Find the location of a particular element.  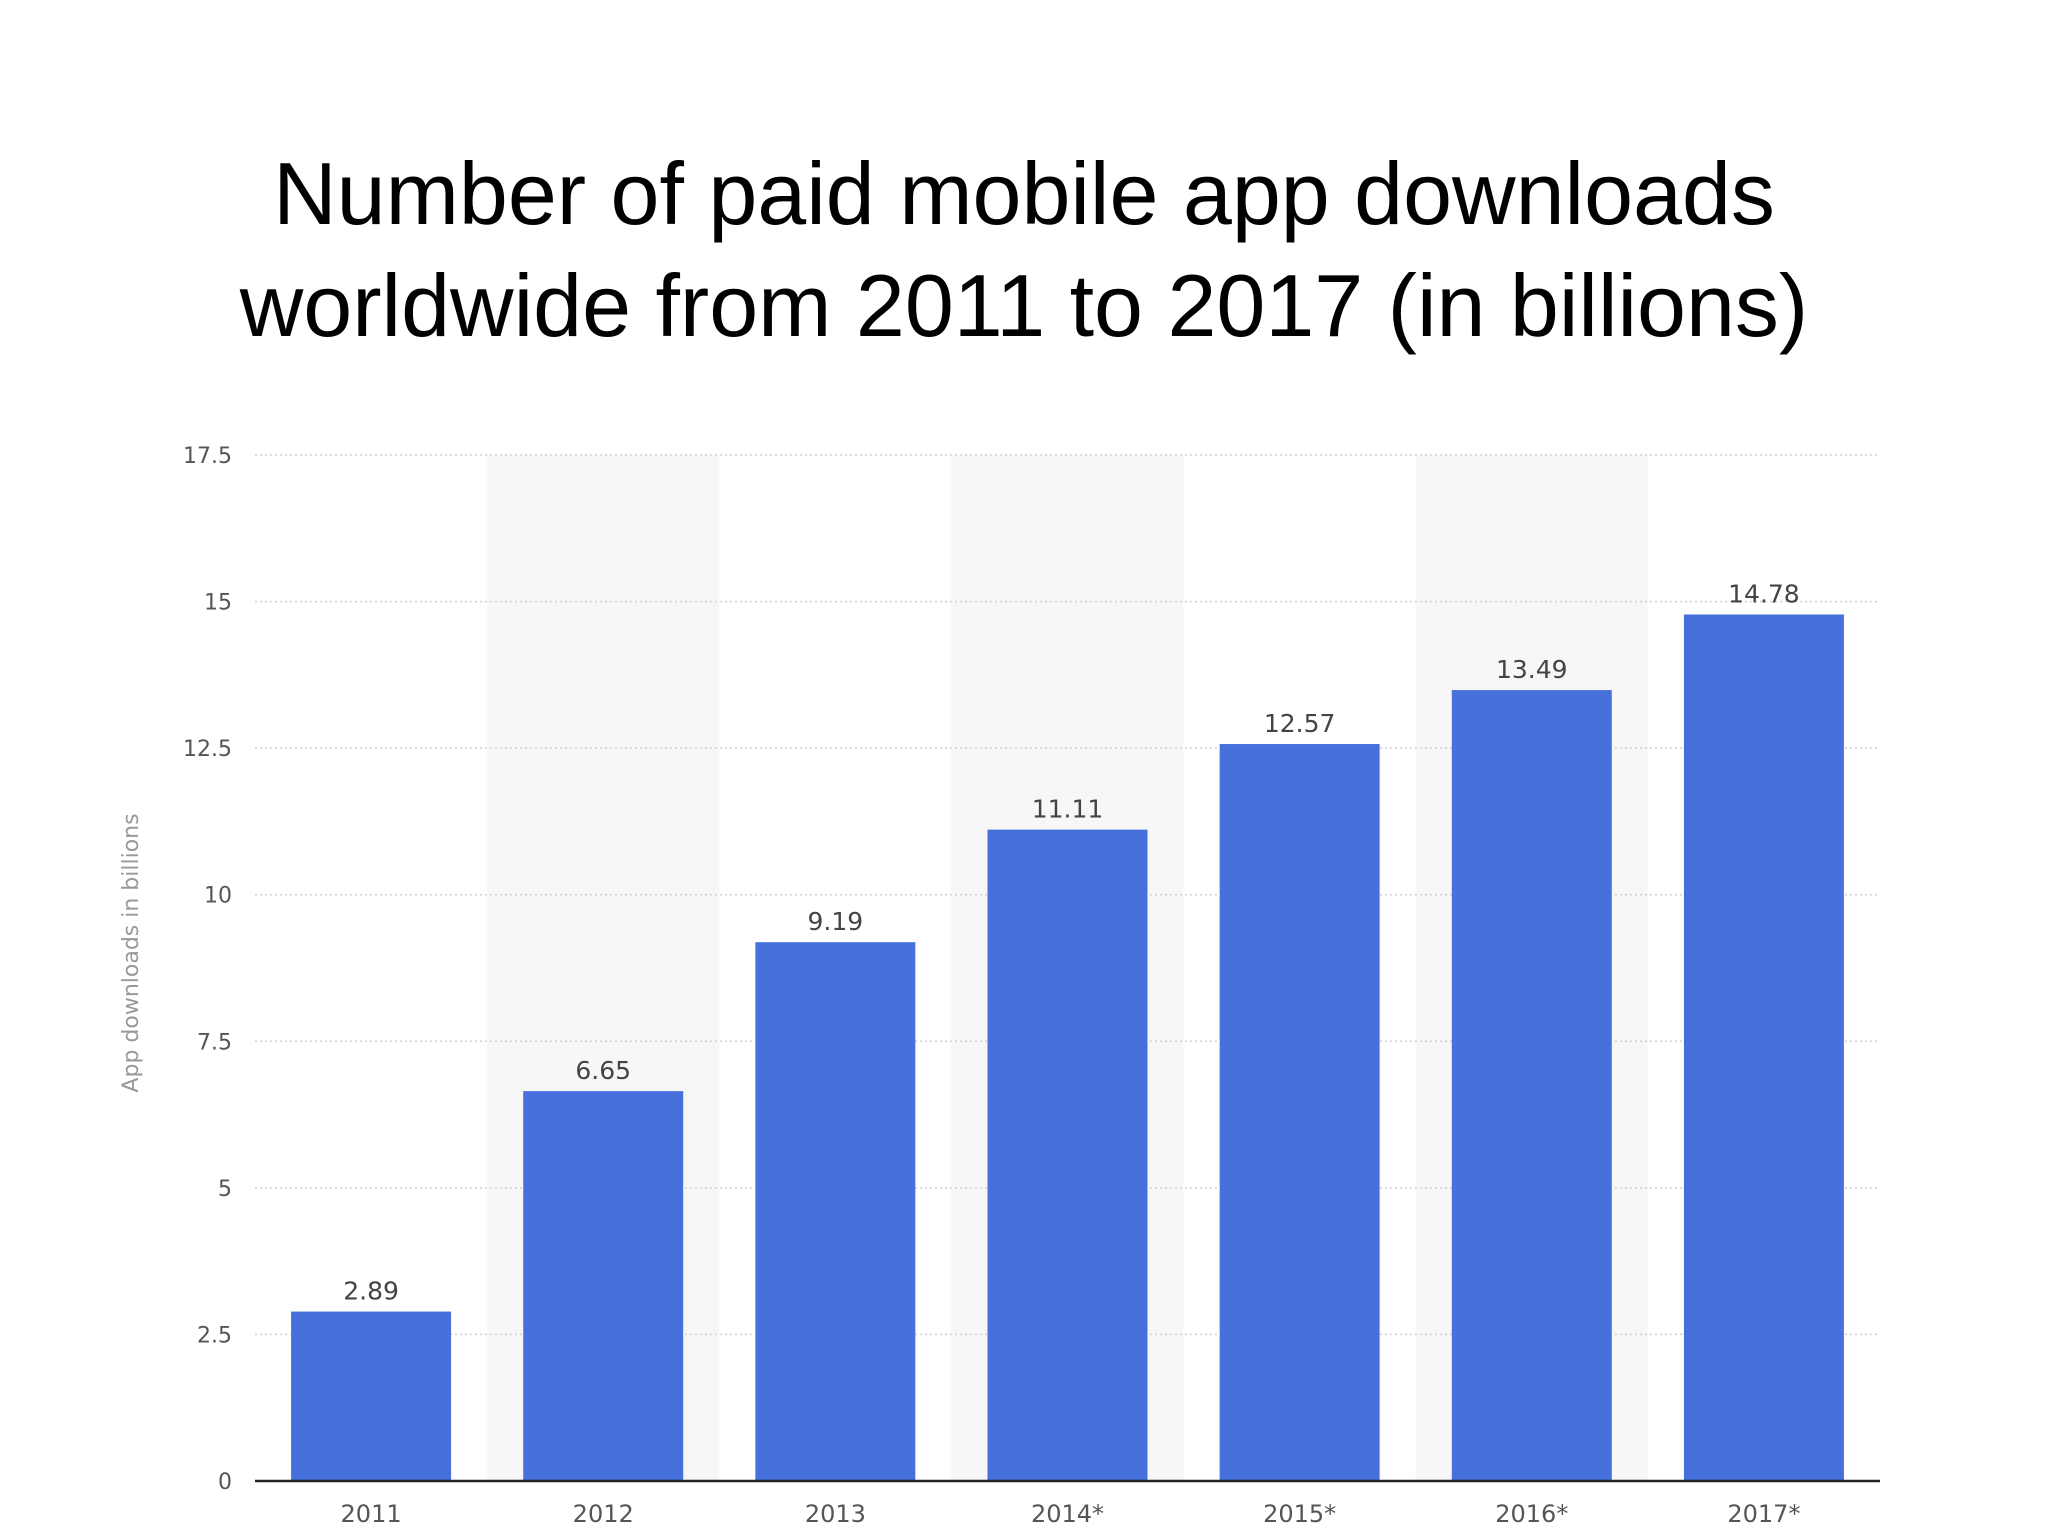

y-tick-label: 17.5 is located at coordinates (207, 456).